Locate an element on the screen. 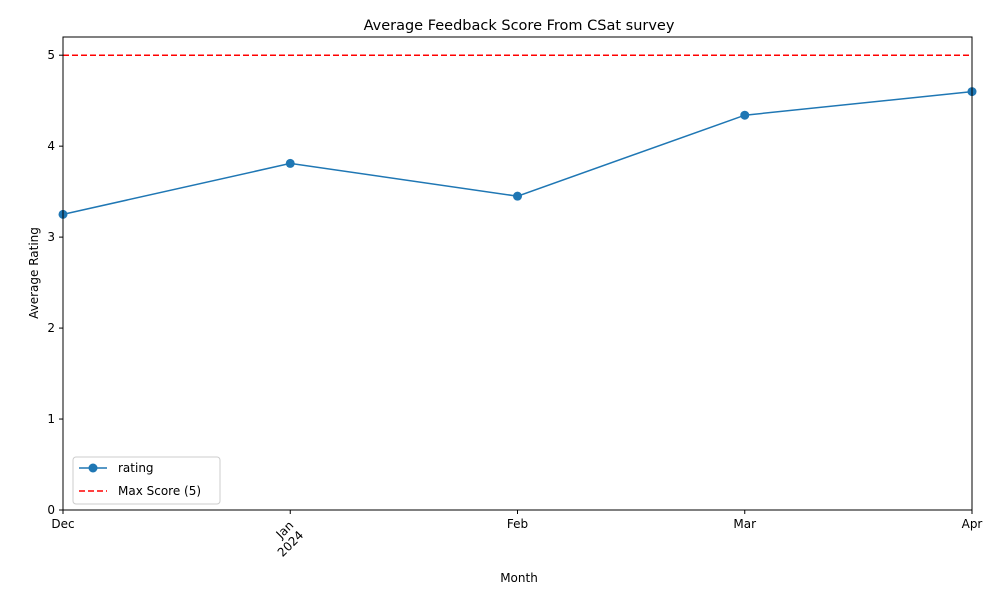 Image resolution: width=1000 pixels, height=600 pixels. legend-rating-label: rating is located at coordinates (136, 468).